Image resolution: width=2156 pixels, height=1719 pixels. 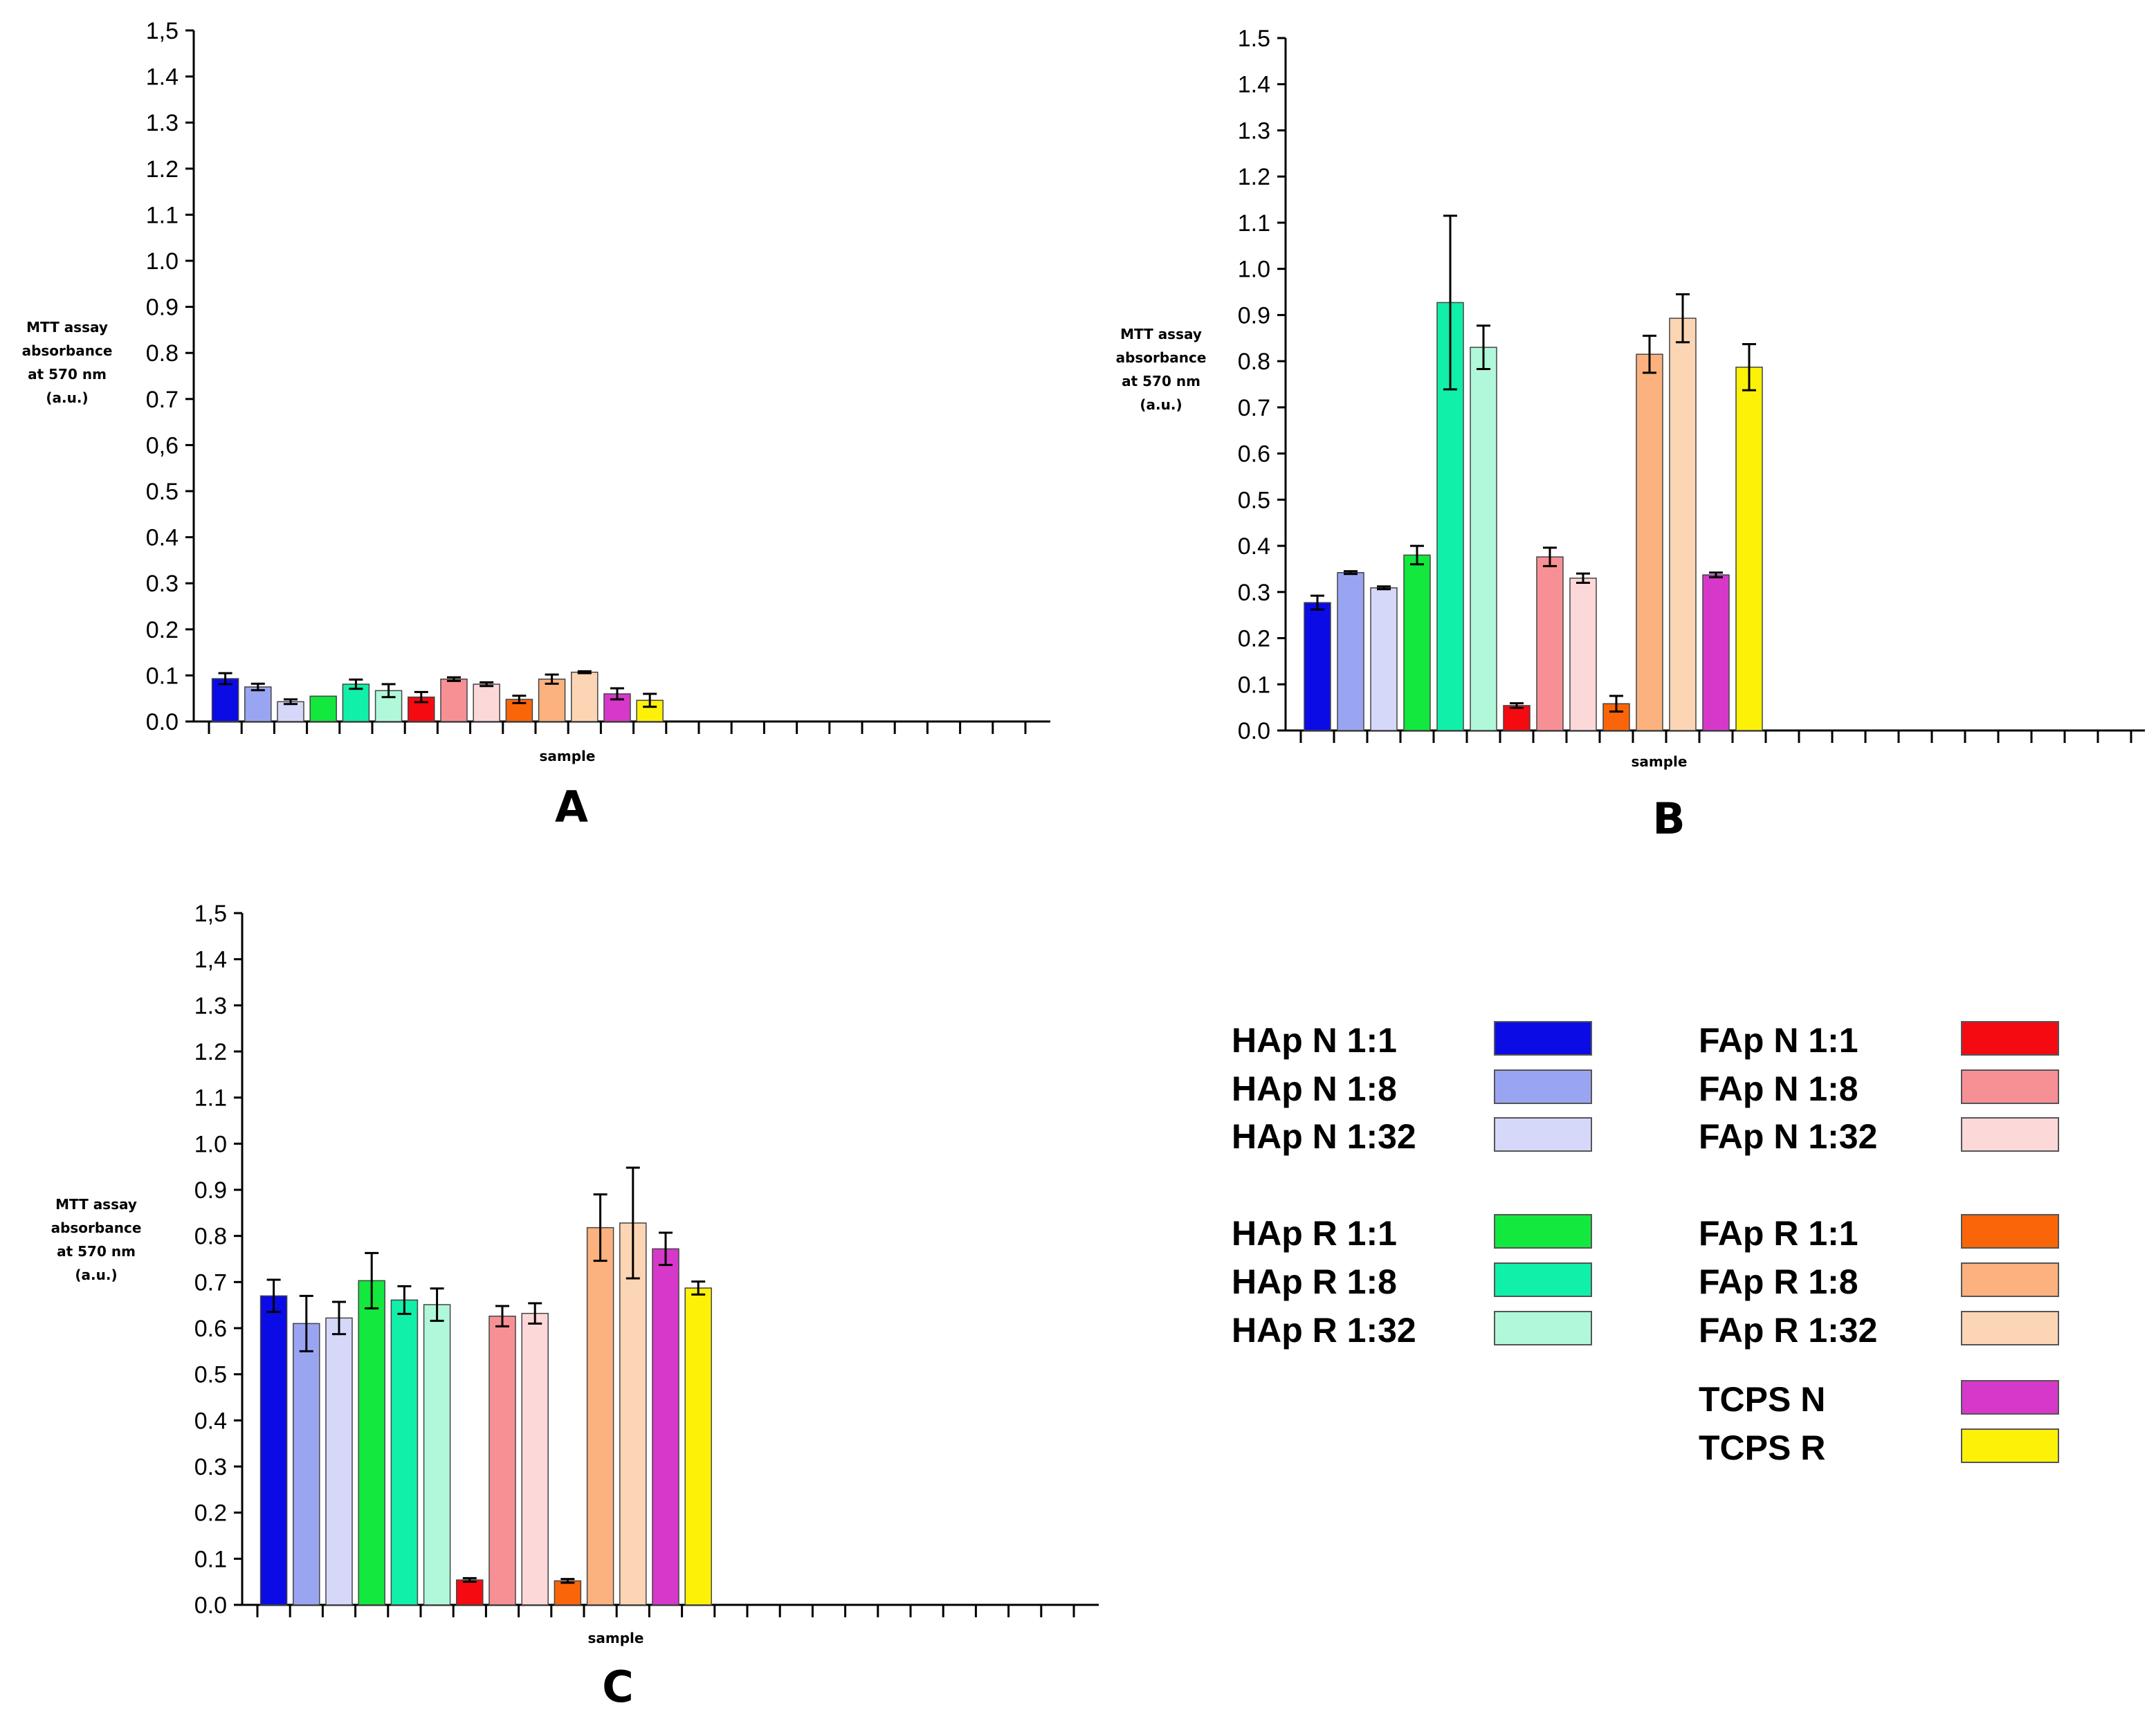 What do you see at coordinates (1254, 500) in the screenshot?
I see `y-tick-label: 0.5` at bounding box center [1254, 500].